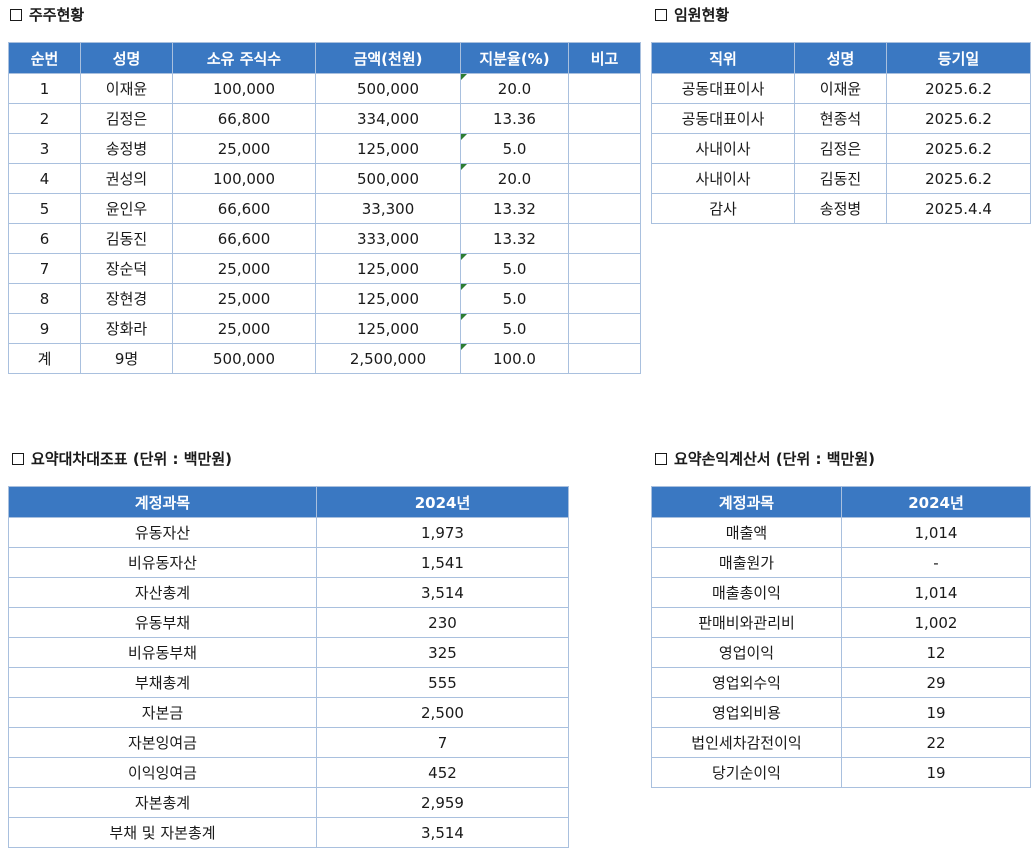 Image resolution: width=1031 pixels, height=848 pixels. I want to click on table-row: 영업외비용 19, so click(841, 712).